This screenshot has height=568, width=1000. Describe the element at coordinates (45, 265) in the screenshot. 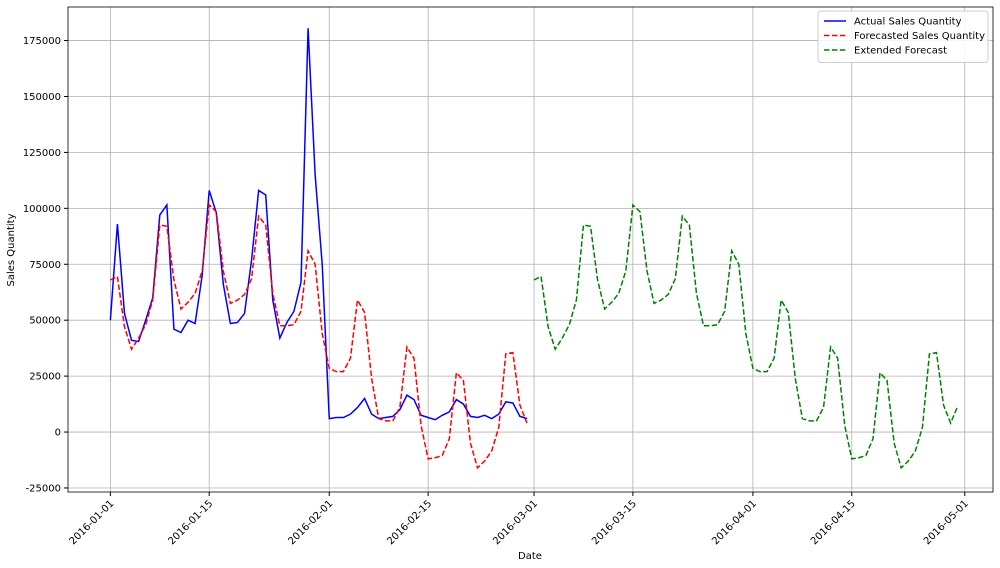

I see `y-tick-label: 75000` at that location.